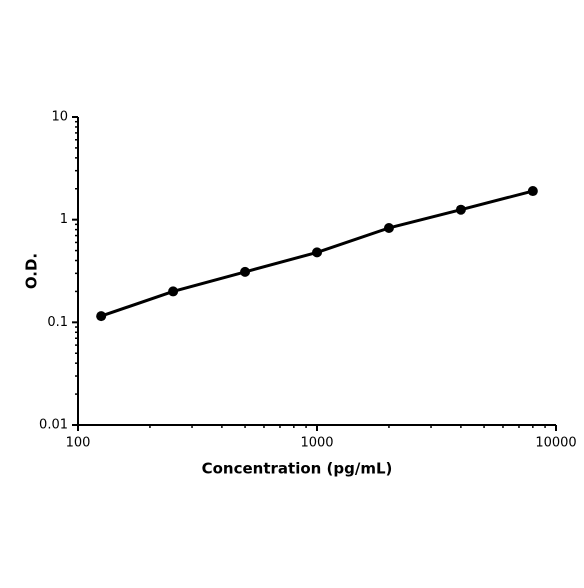 This screenshot has width=584, height=588. What do you see at coordinates (297, 469) in the screenshot?
I see `x-axis-title: Concentration (pg/mL)` at bounding box center [297, 469].